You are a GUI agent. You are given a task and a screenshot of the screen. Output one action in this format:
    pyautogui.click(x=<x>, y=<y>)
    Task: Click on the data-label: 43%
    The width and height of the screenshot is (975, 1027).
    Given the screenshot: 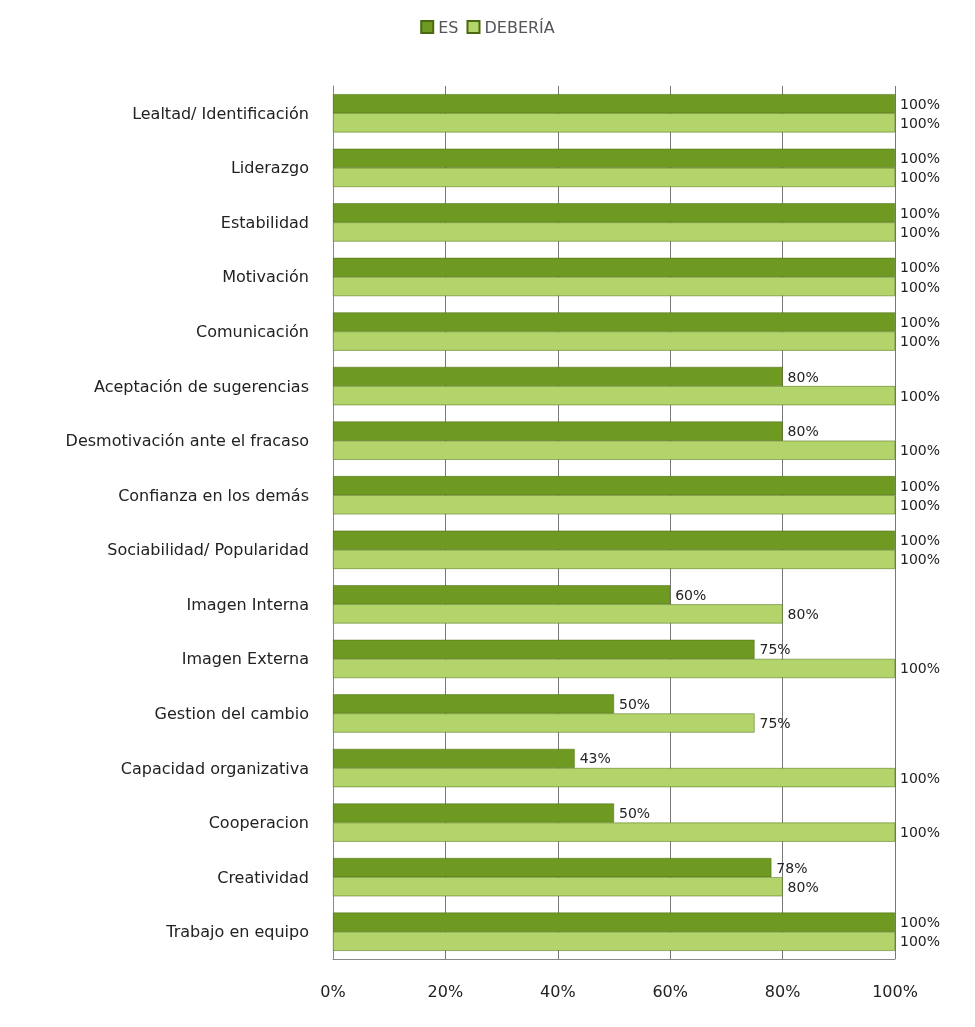 What is the action you would take?
    pyautogui.click(x=595, y=758)
    